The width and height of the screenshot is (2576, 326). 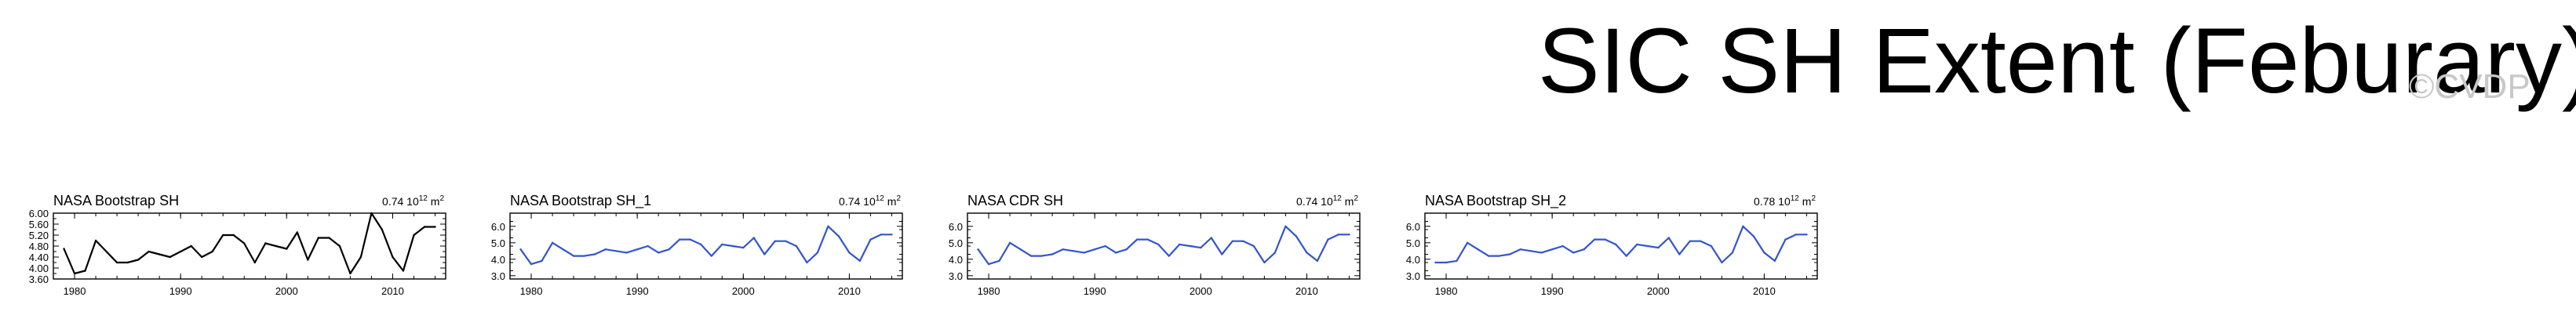 What do you see at coordinates (956, 227) in the screenshot?
I see `y-tick-label: 6.0` at bounding box center [956, 227].